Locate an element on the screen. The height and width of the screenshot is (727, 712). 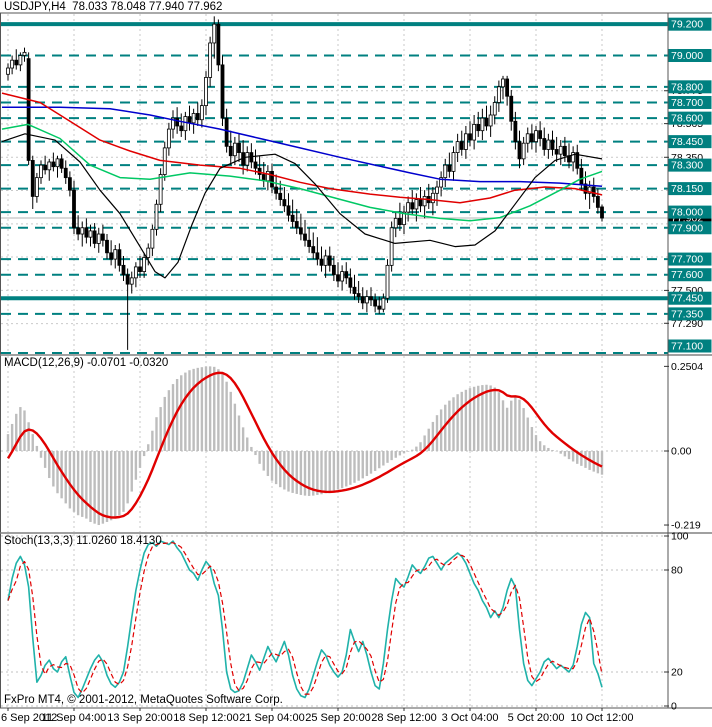
level-price-label: 77.600 is located at coordinates (687, 275).